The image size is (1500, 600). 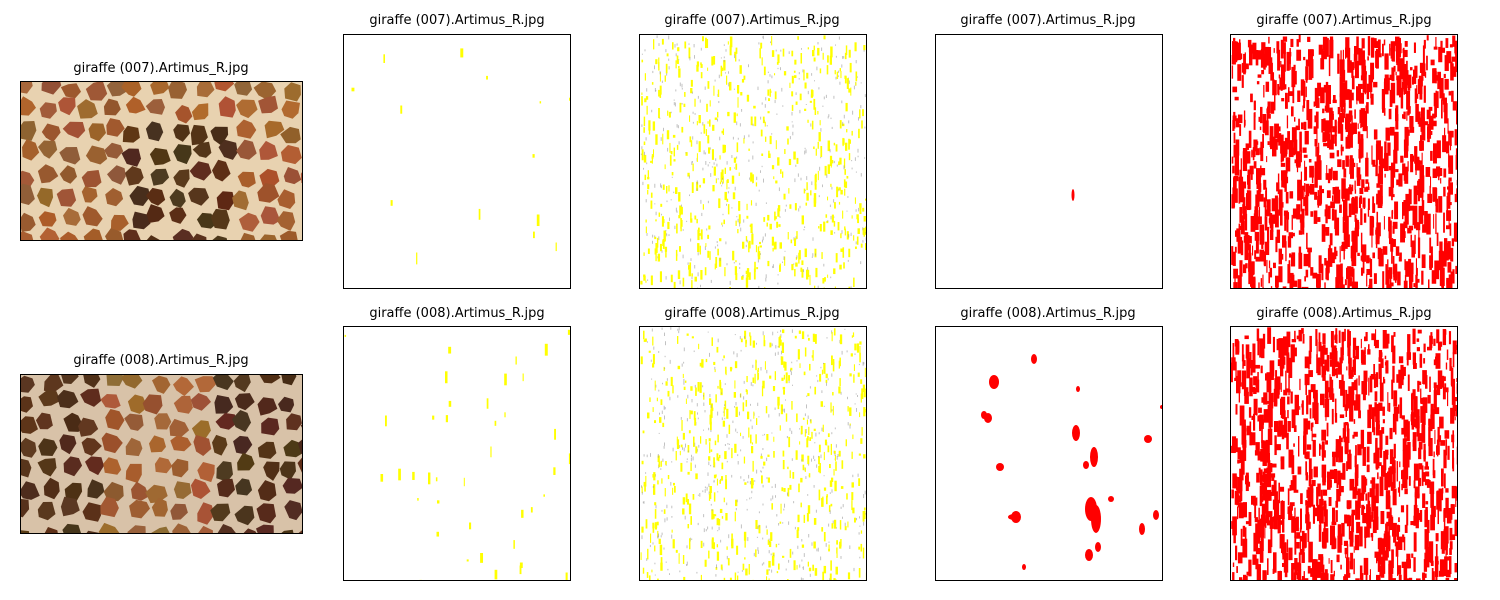 I want to click on panel-title-r1-c3: giraffe (007).Artimus_R.jpg, so click(x=752, y=20).